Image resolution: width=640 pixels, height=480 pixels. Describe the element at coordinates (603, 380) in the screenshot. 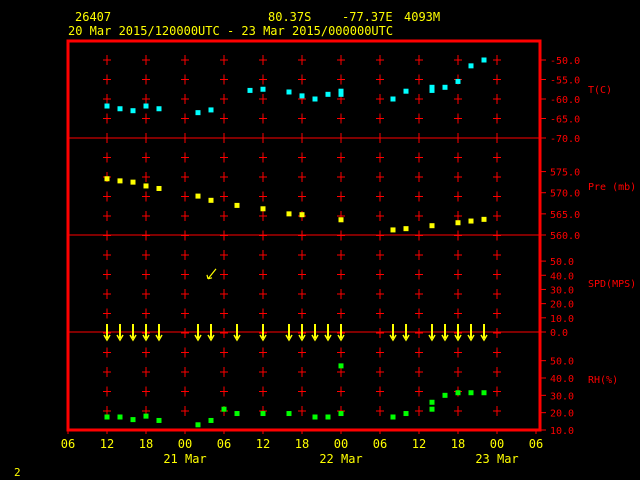

I see `panel-label-rh: RH(%)` at that location.